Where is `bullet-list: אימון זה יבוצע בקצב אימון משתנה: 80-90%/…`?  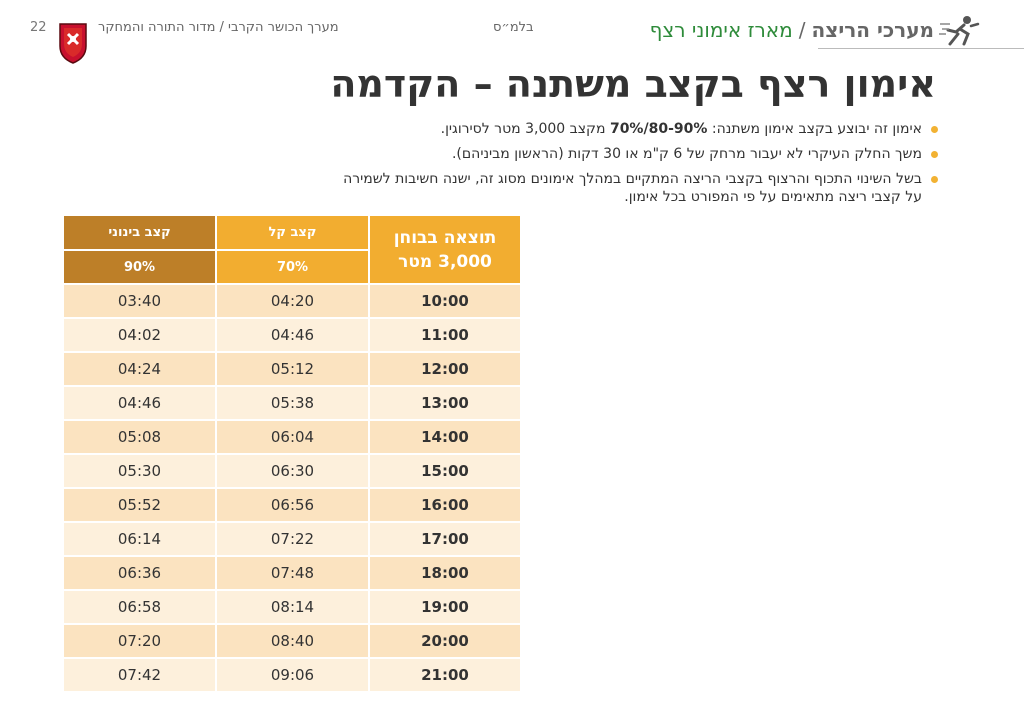
bullet-list: אימון זה יבוצע בקצב אימון משתנה: 80-90%/… is located at coordinates (633, 166).